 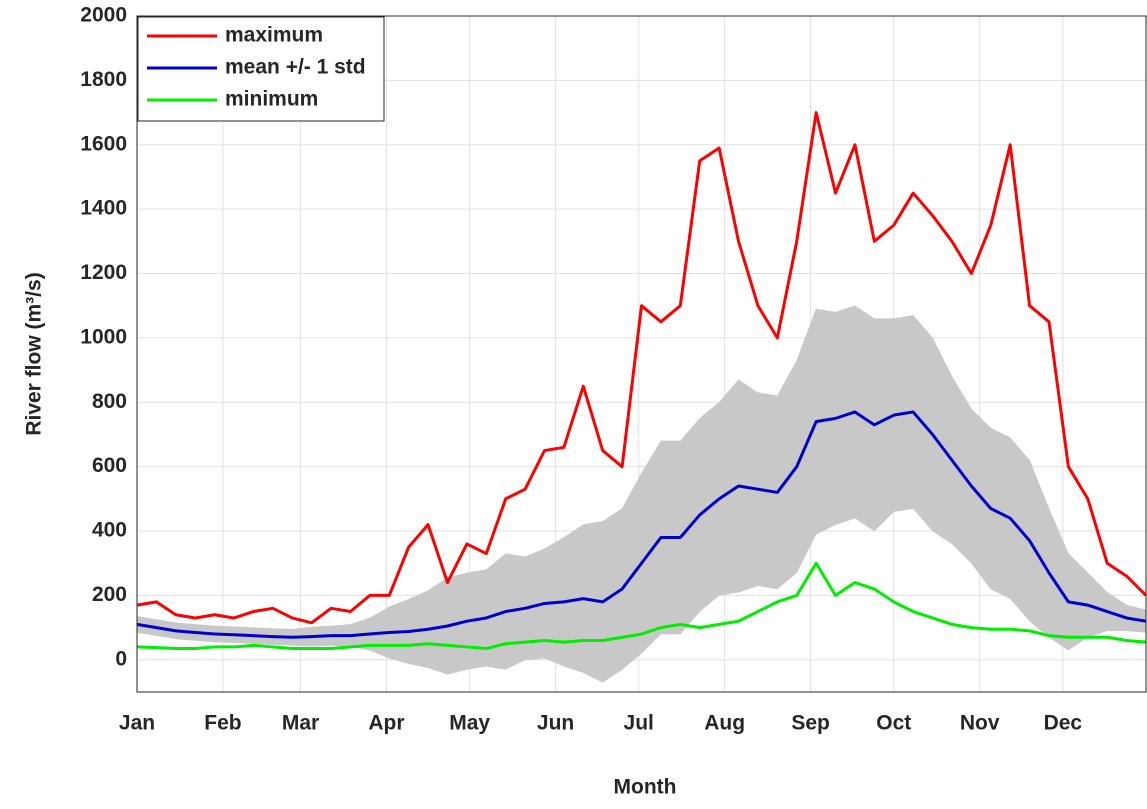 I want to click on x-tick-label: Oct, so click(x=893, y=723).